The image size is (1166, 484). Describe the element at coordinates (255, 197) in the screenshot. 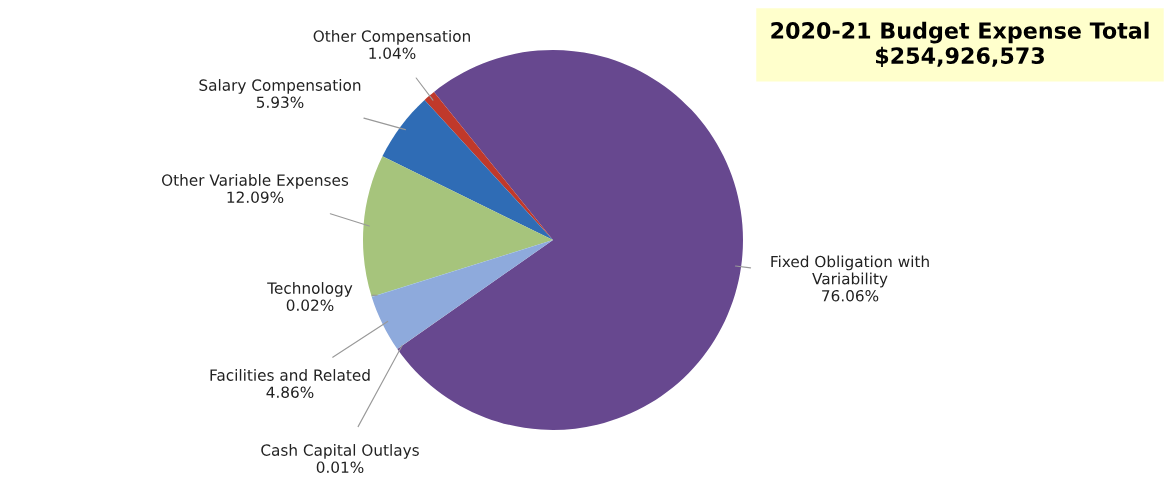

I see `data-label: 12.09%` at that location.